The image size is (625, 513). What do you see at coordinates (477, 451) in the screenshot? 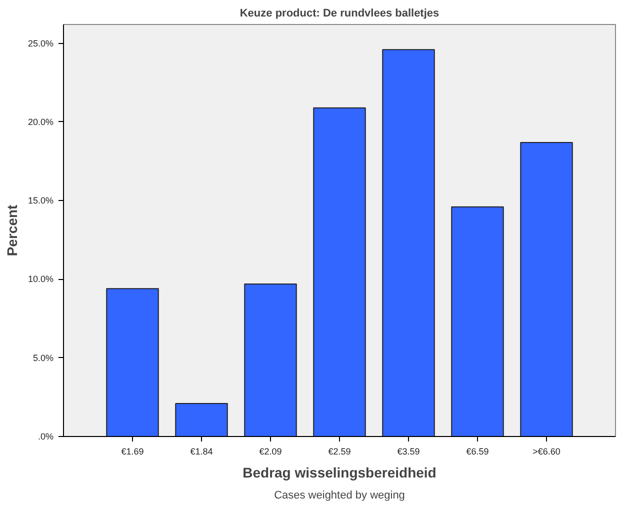
I see `x-tick-label: €6.59` at bounding box center [477, 451].